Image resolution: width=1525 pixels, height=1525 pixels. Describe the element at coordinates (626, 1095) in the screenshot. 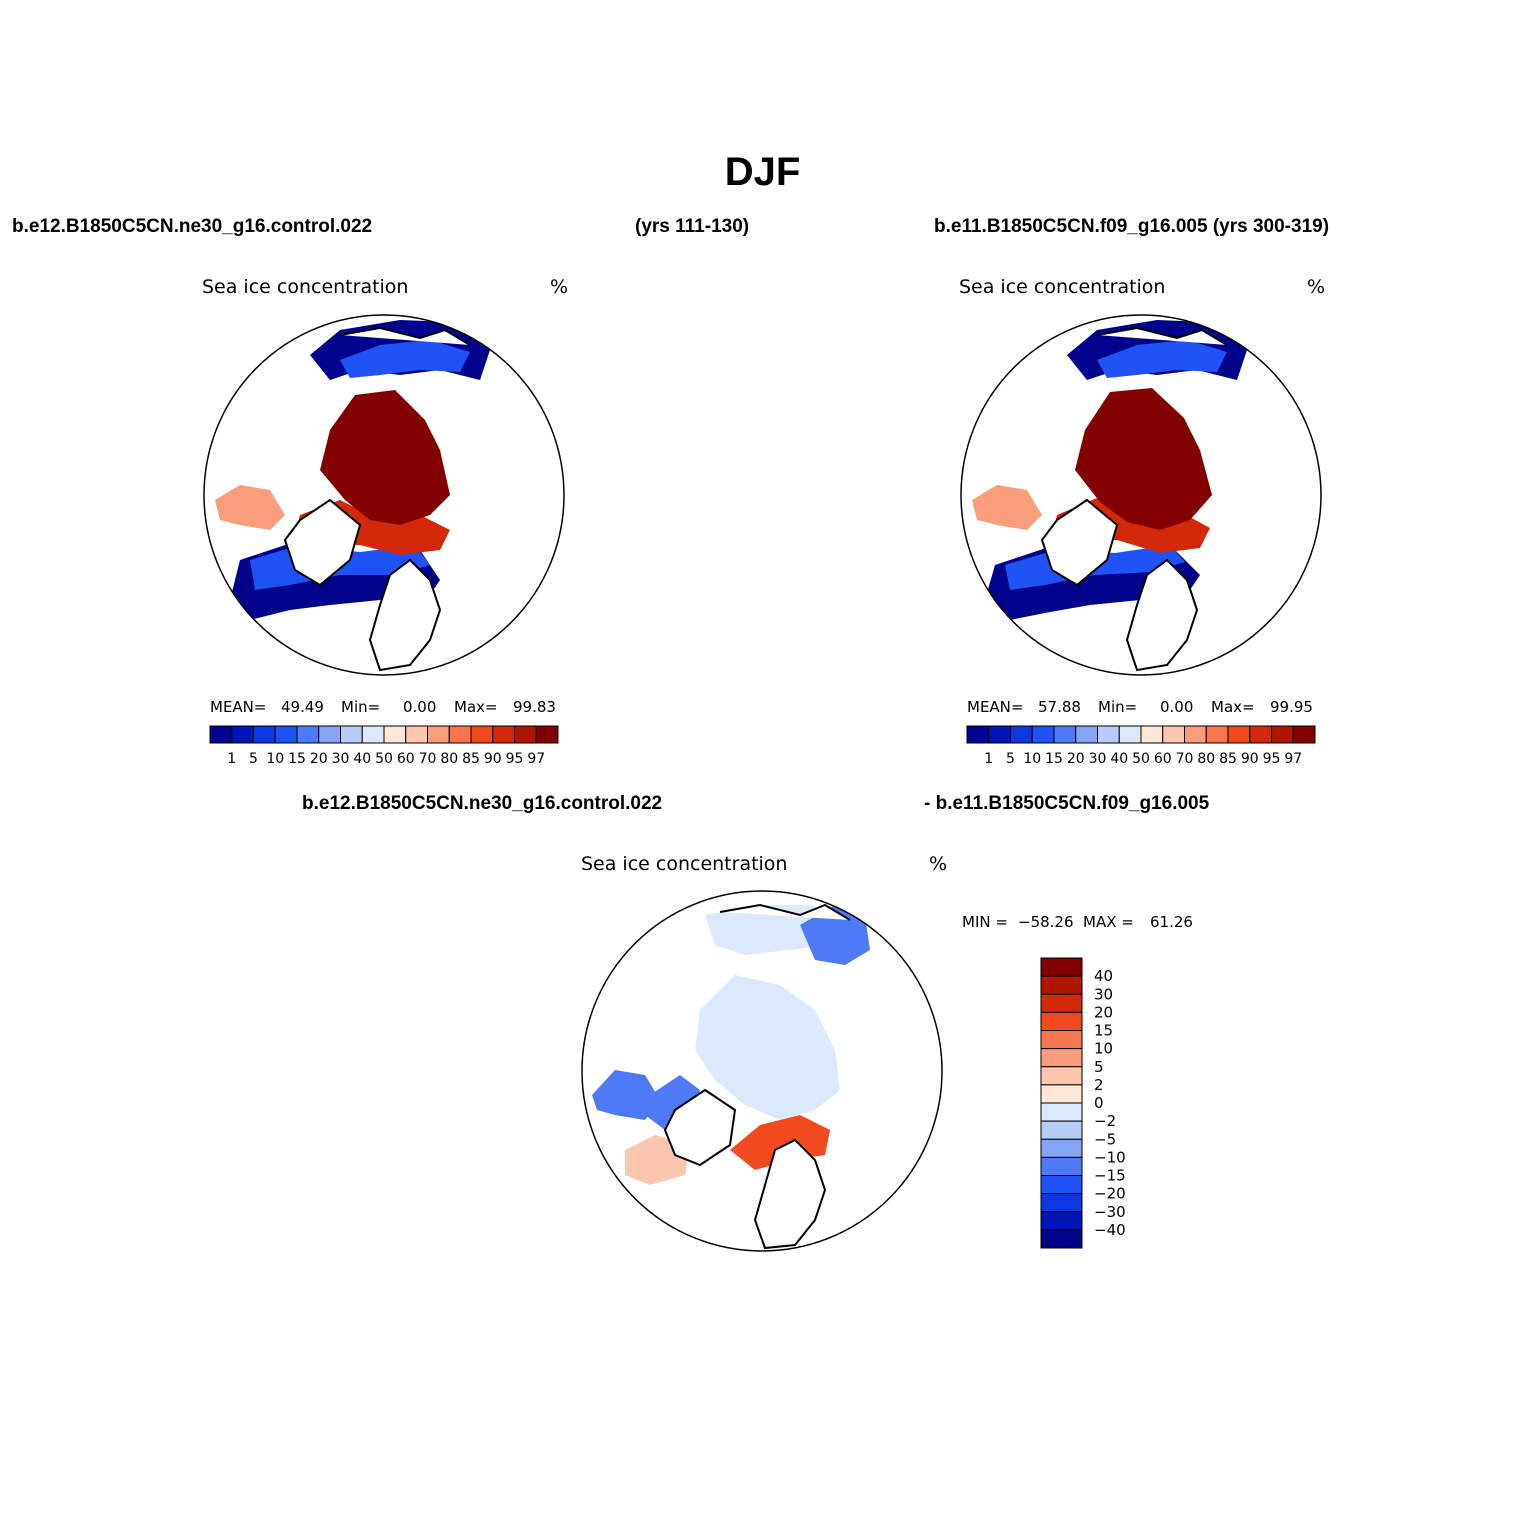

I see `diff-hudson-bay-decrease` at that location.